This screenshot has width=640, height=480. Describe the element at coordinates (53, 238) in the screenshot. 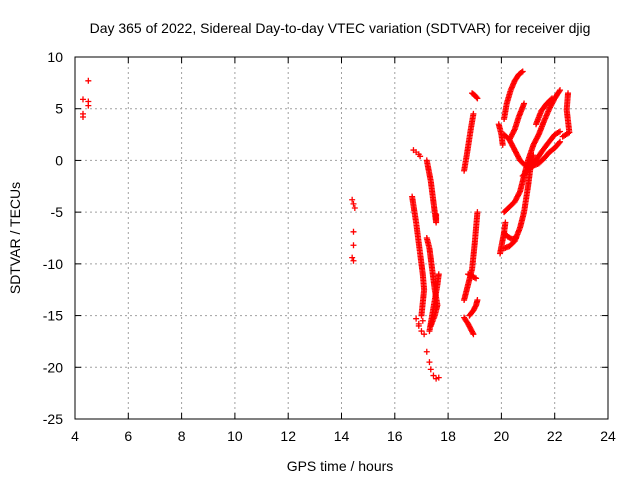

I see `y-tick-labels: 10 5 0 -5 -10 -15 -20 -25` at that location.